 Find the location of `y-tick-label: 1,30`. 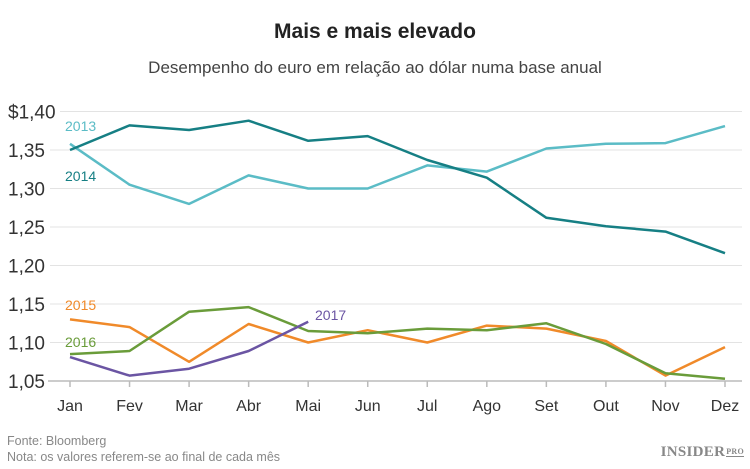

y-tick-label: 1,30 is located at coordinates (26, 190).